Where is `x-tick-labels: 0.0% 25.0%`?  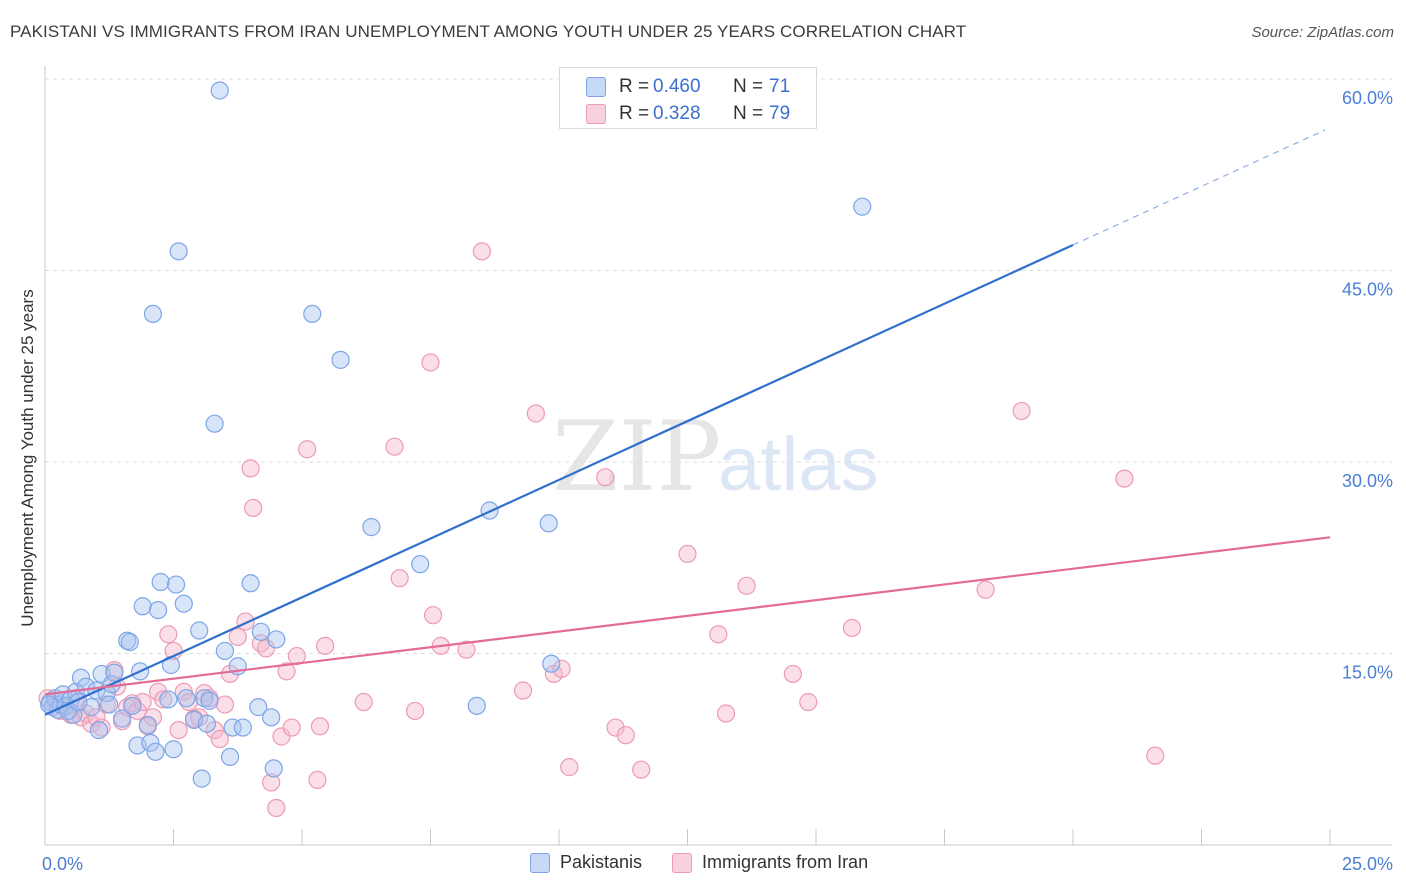 x-tick-labels: 0.0% 25.0% is located at coordinates (717, 864).